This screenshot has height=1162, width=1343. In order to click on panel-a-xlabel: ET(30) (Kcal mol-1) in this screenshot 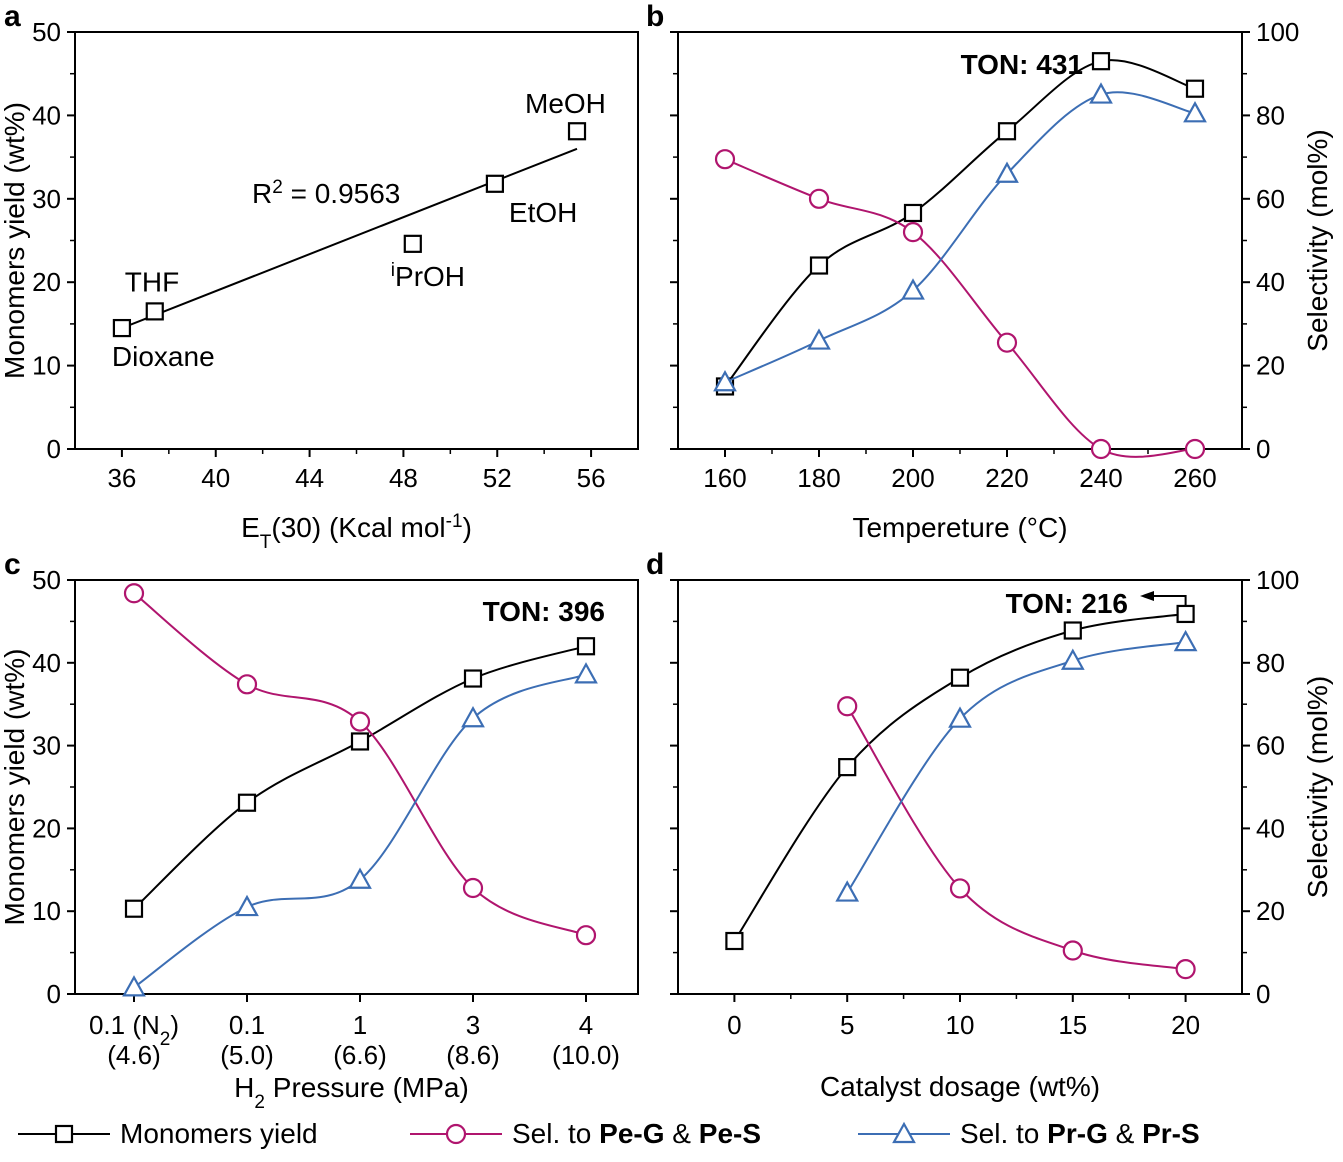, I will do `click(356, 532)`.